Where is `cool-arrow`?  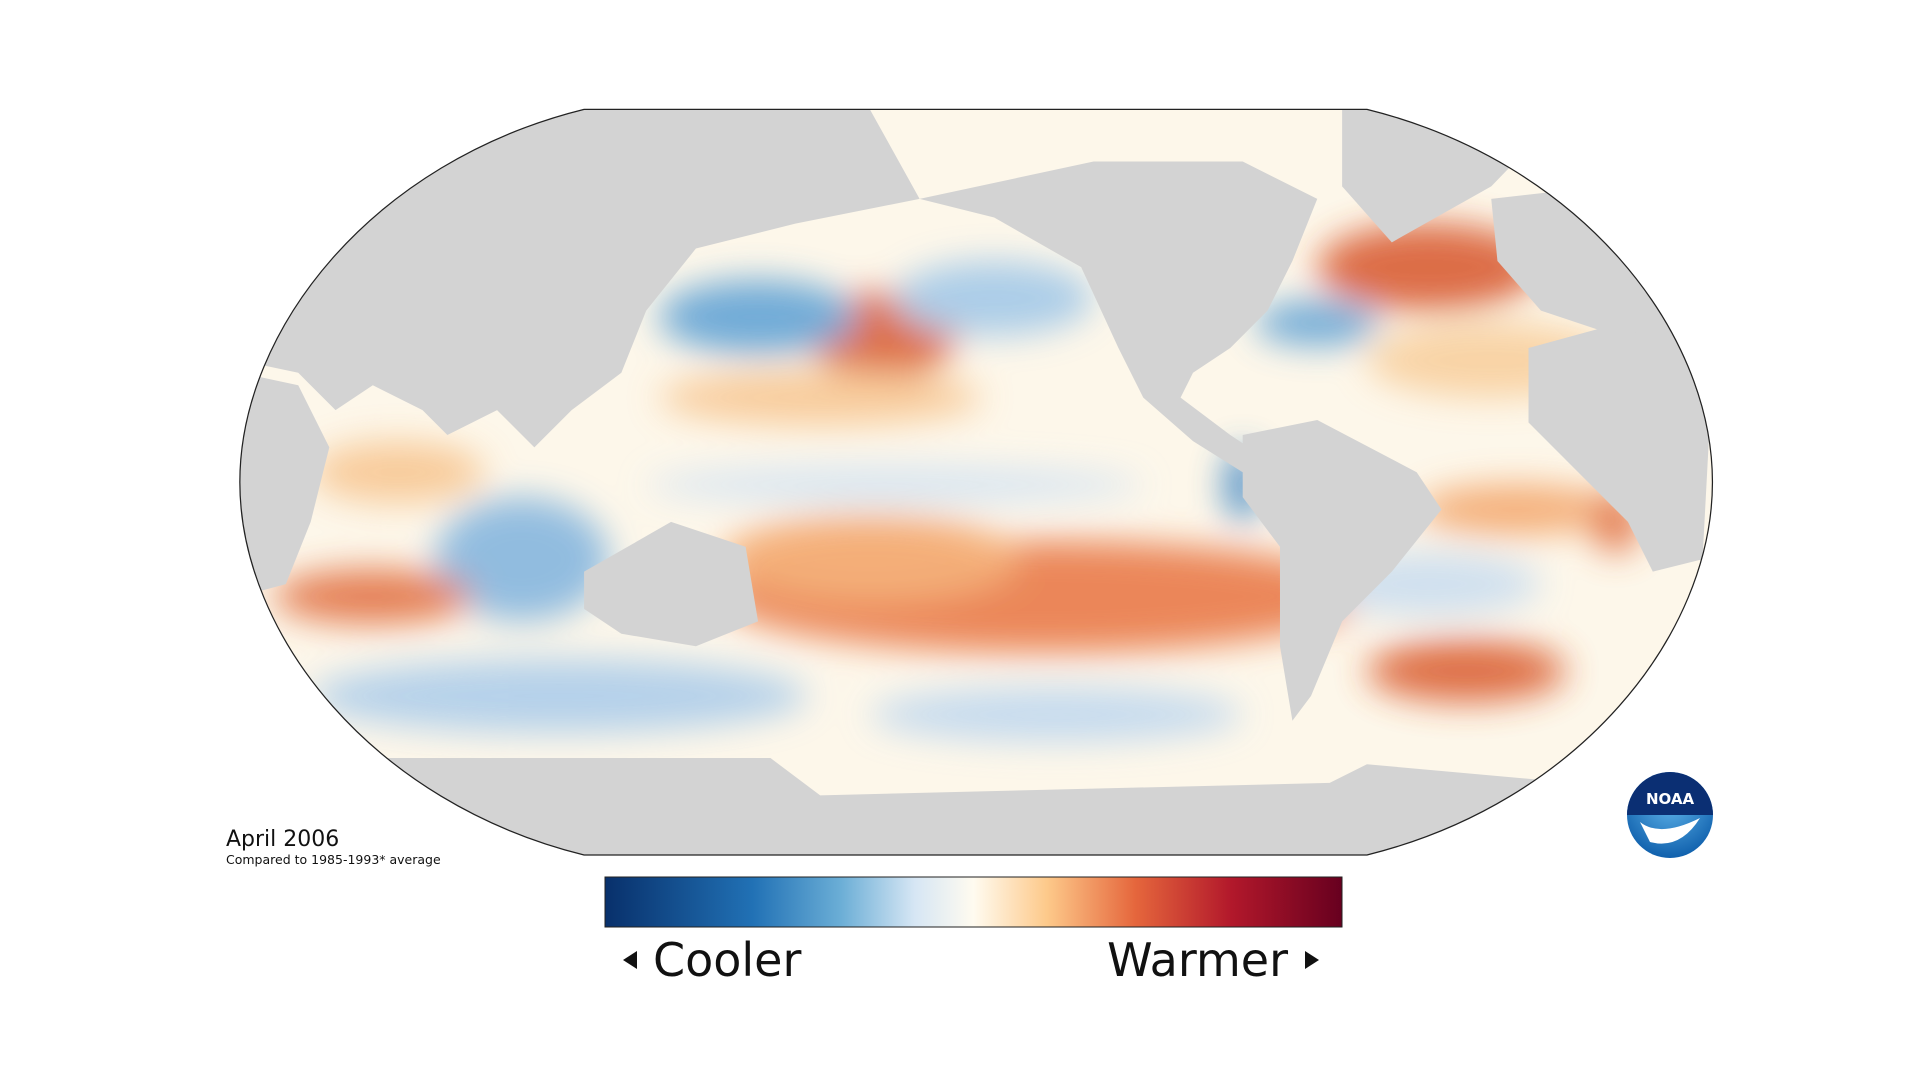
cool-arrow is located at coordinates (630, 960).